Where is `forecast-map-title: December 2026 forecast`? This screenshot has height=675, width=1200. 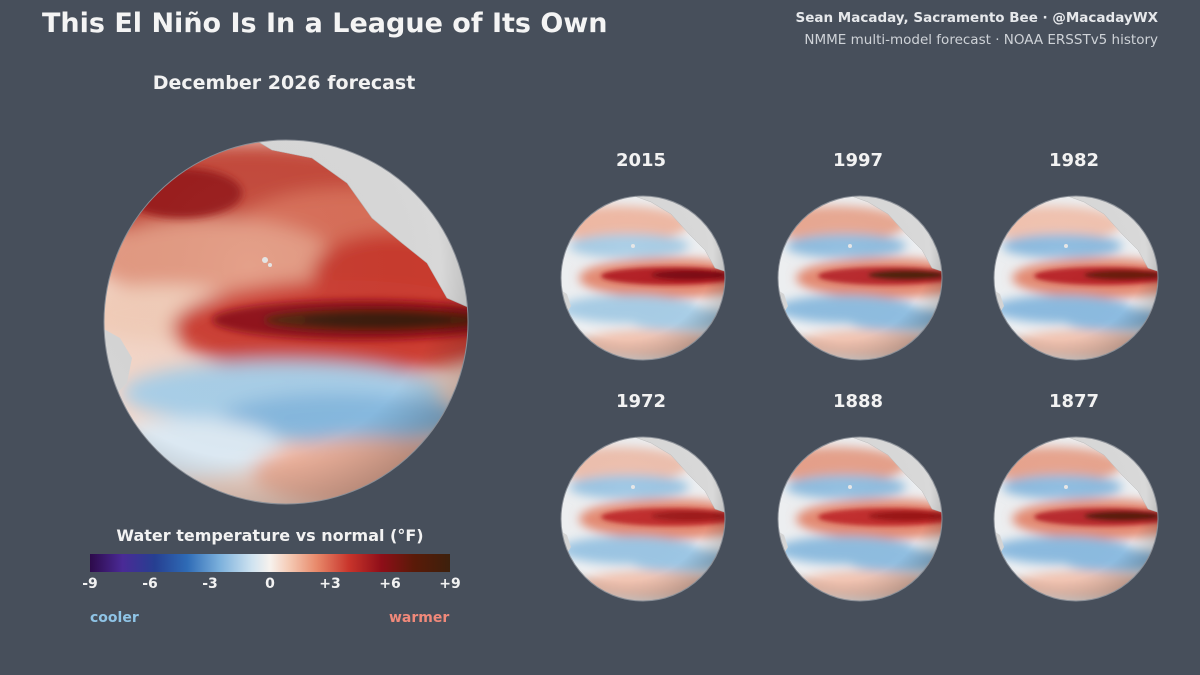
forecast-map-title: December 2026 forecast is located at coordinates (284, 83).